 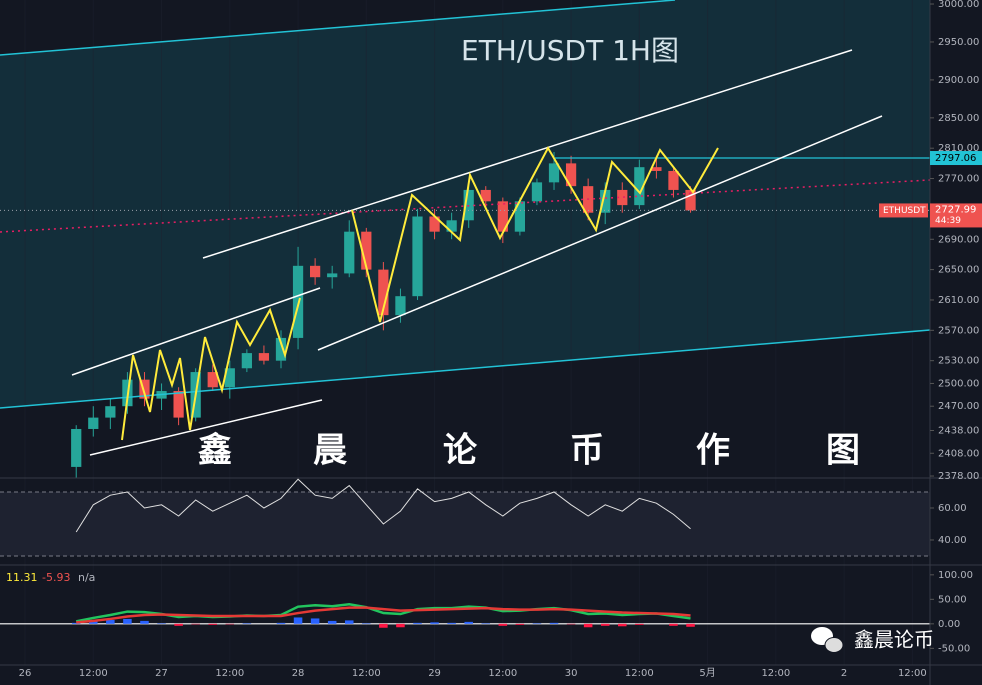 I want to click on y-tick-label: 2650.00, so click(x=958, y=270).